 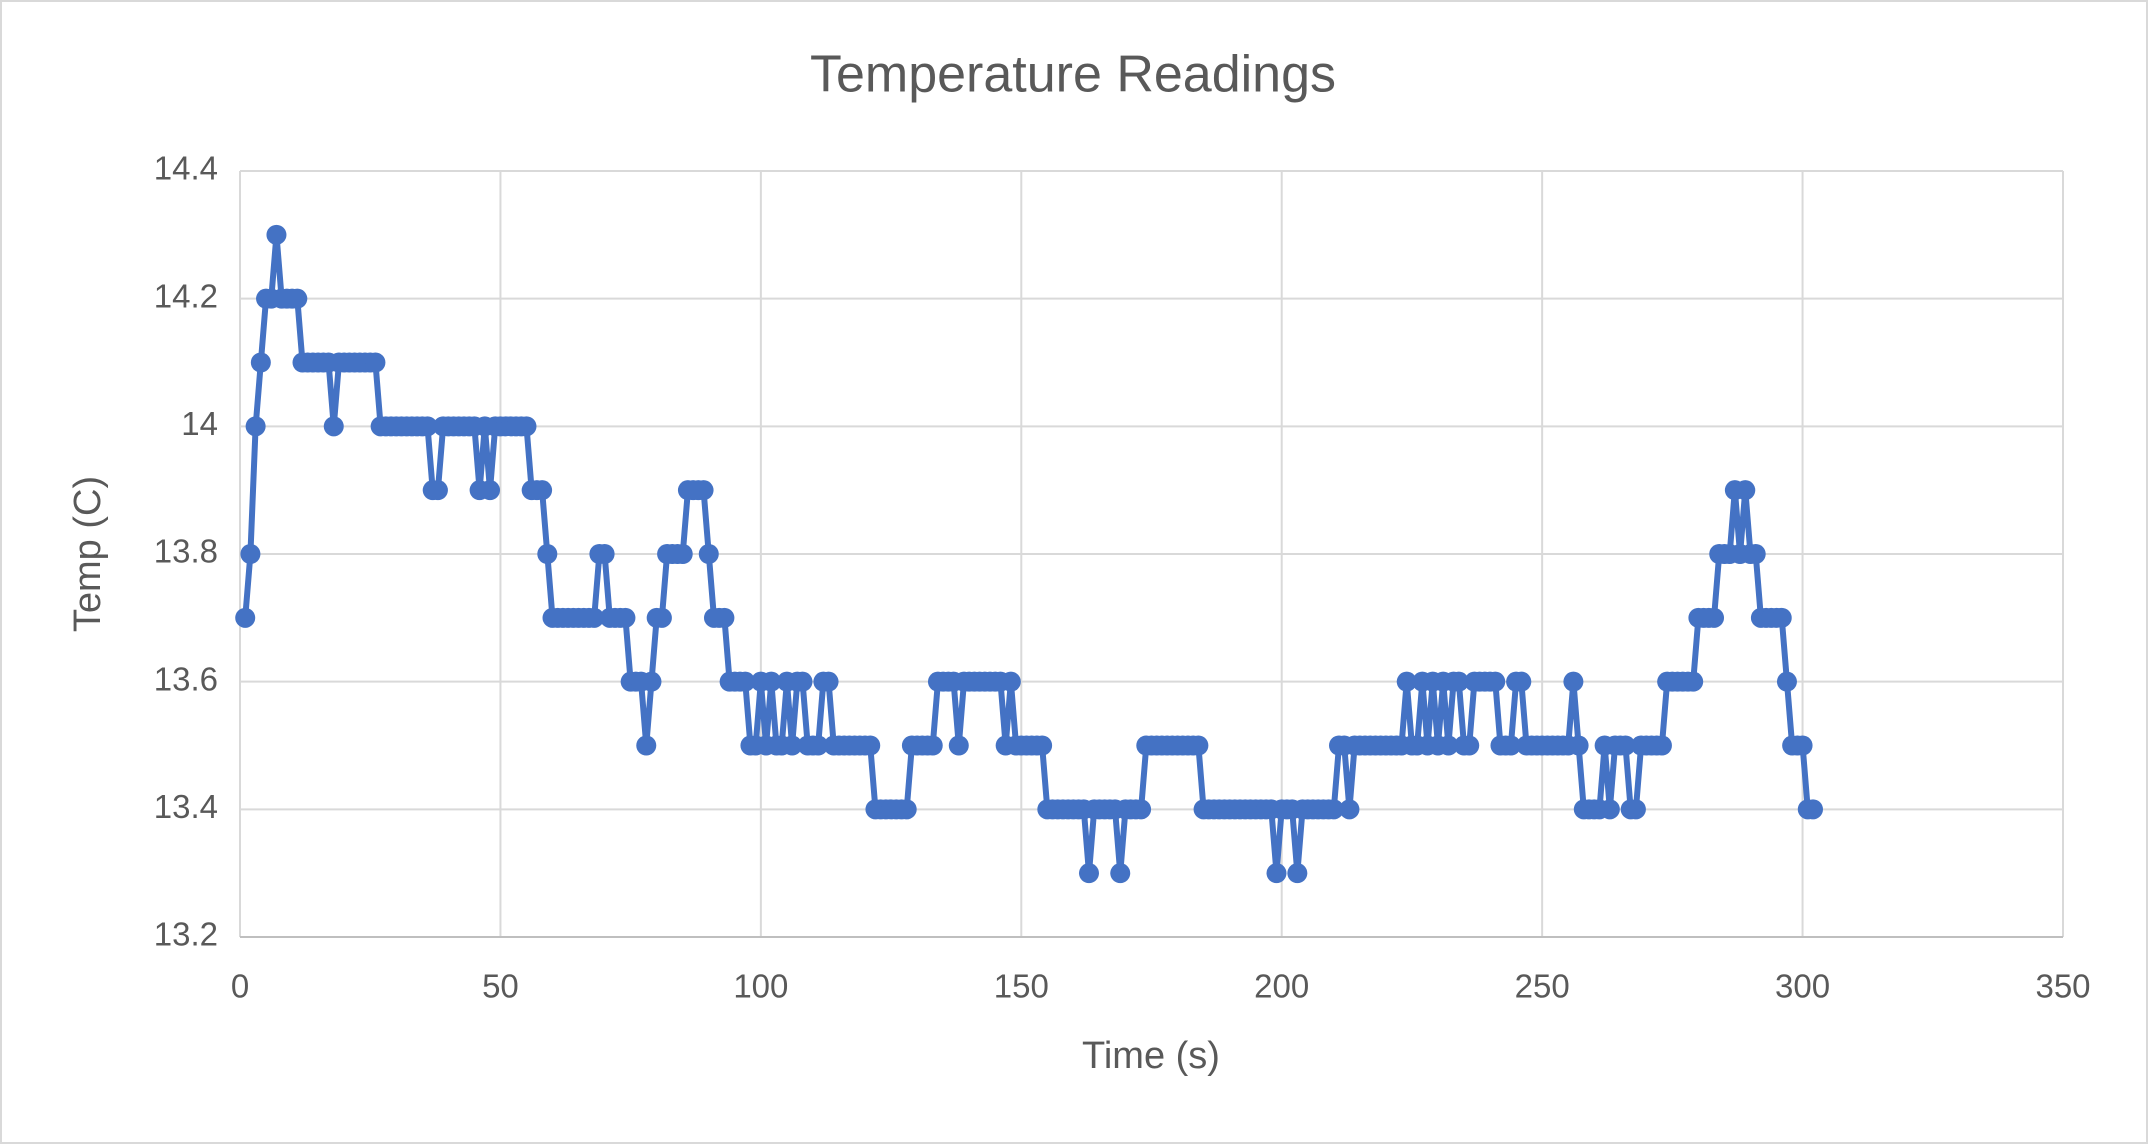 I want to click on x-tick-label: 250, so click(x=1542, y=986).